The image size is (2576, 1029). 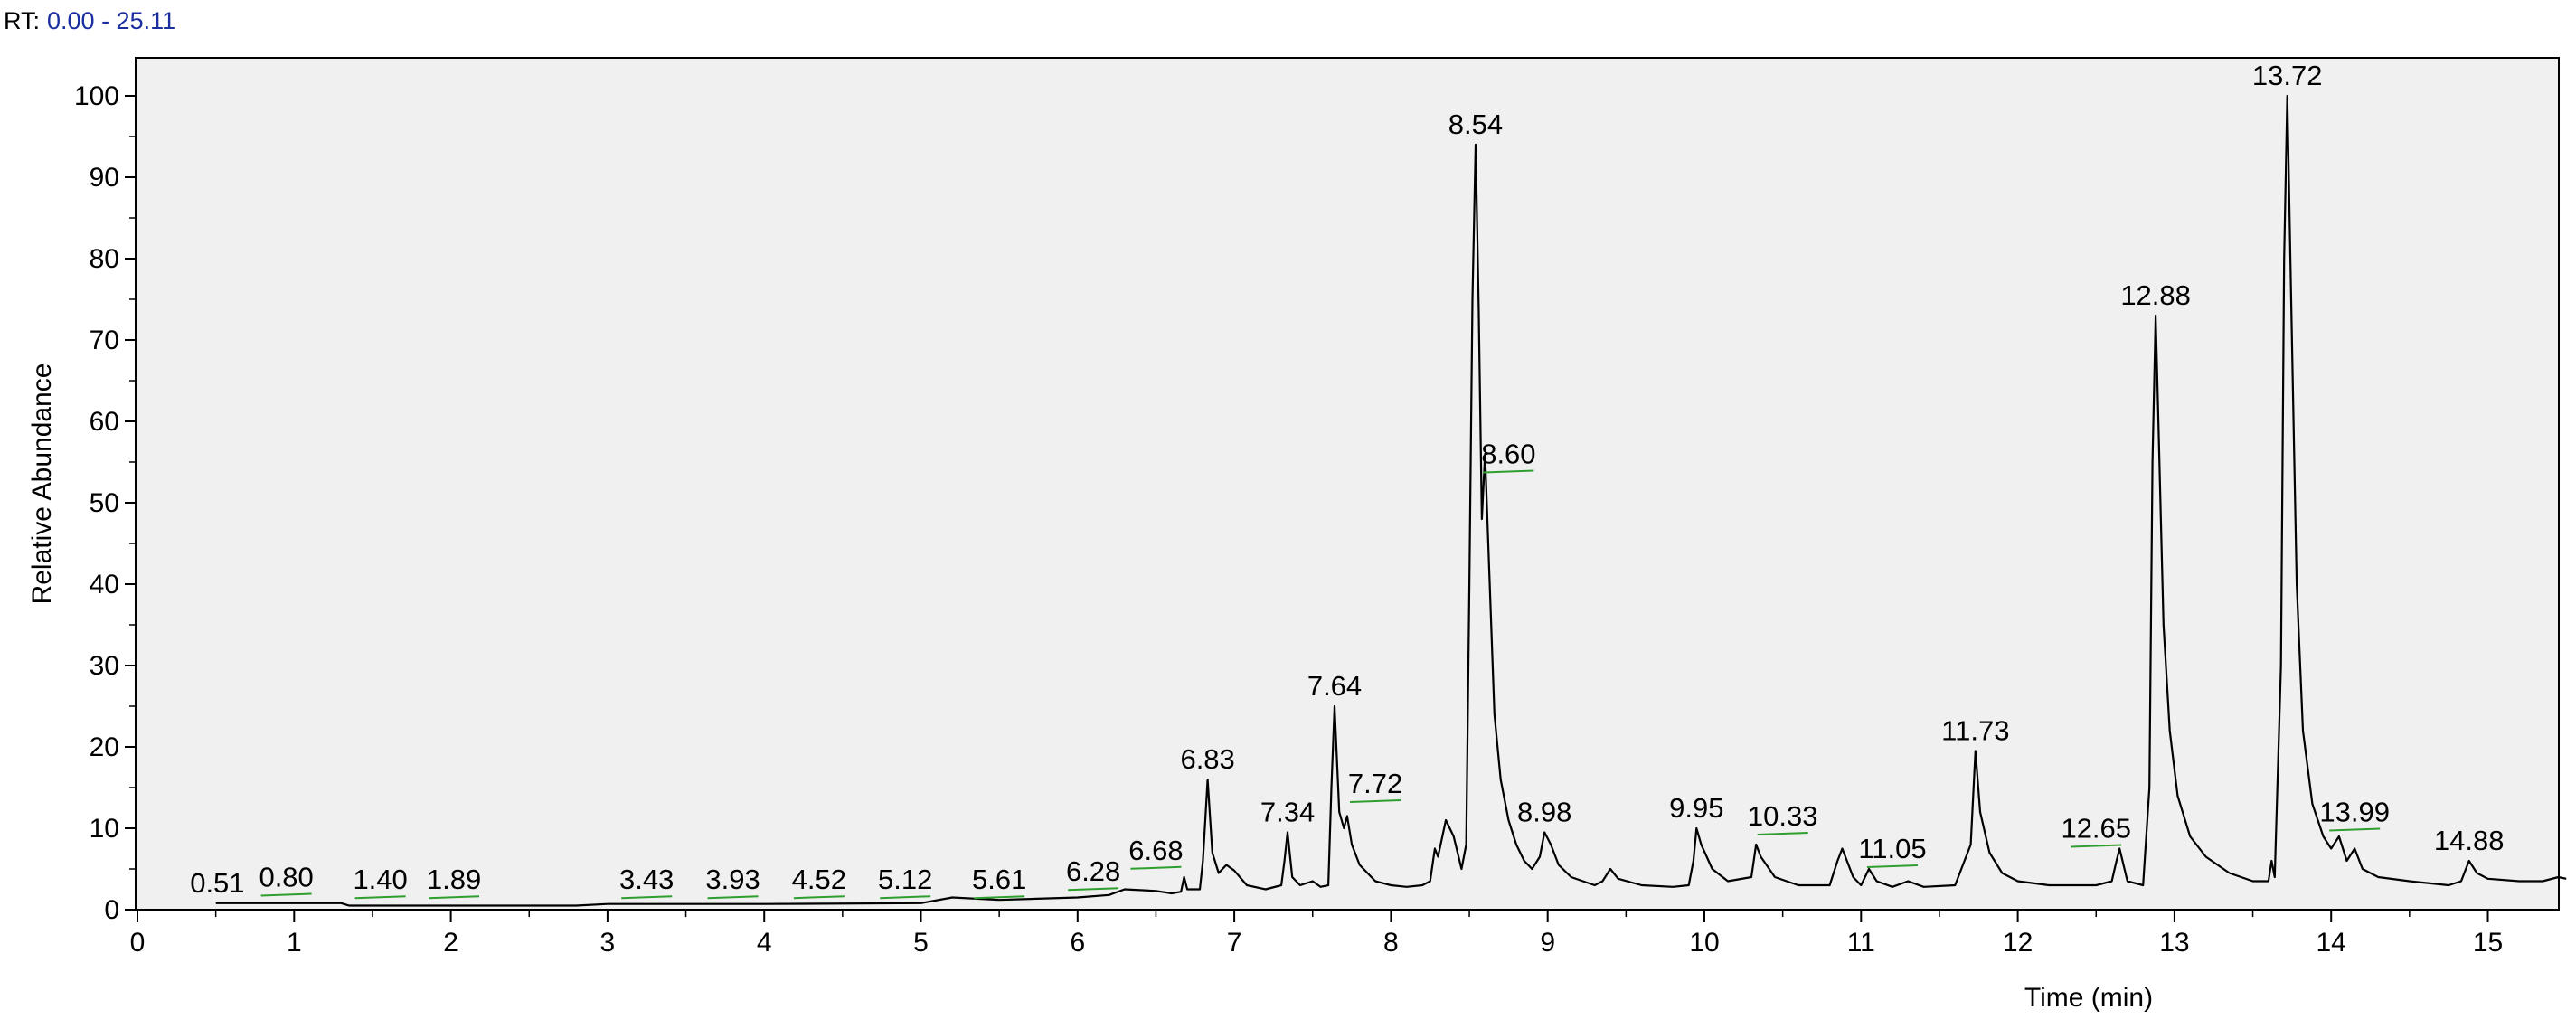 I want to click on x-tick-label: 12, so click(x=2018, y=943).